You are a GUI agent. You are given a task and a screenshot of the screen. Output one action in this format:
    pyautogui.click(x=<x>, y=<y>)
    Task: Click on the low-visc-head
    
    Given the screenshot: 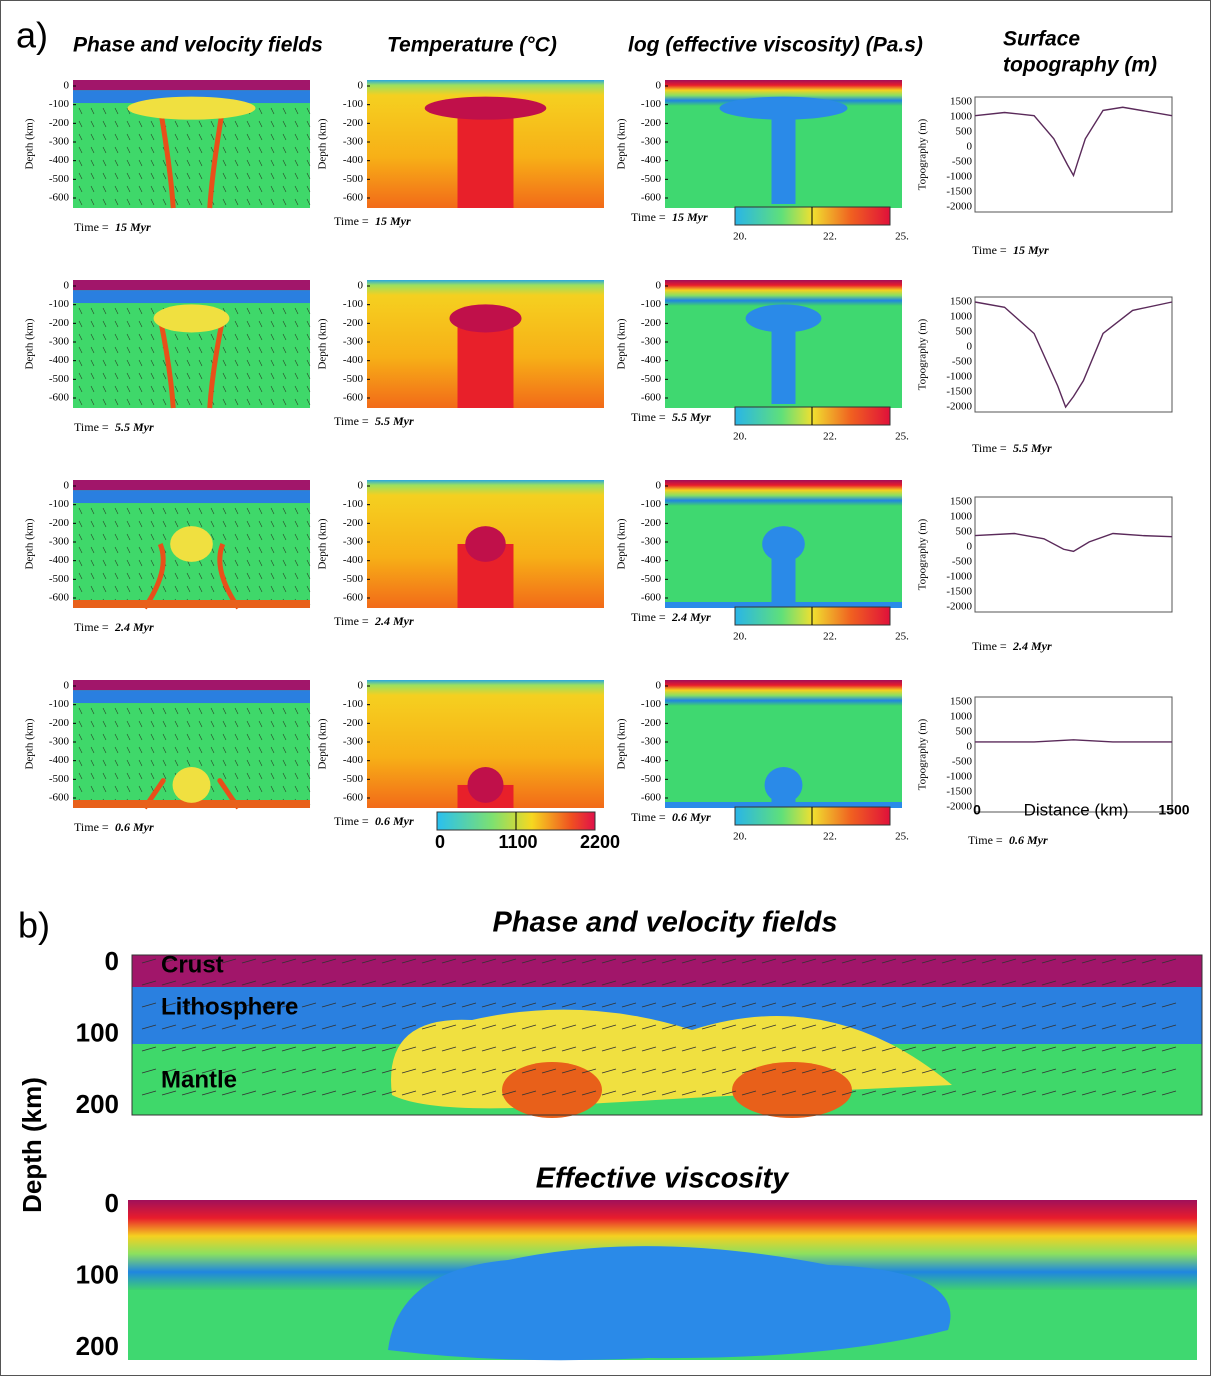 What is the action you would take?
    pyautogui.click(x=783, y=108)
    